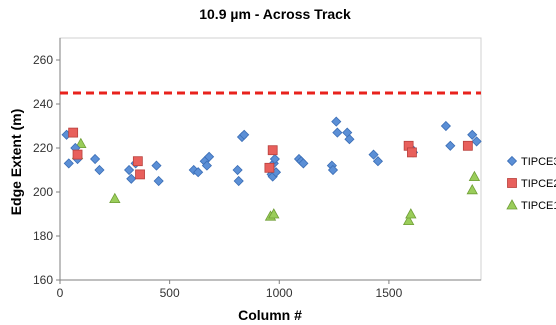 The image size is (556, 325). Describe the element at coordinates (389, 293) in the screenshot. I see `x-tick-label: 1500` at that location.